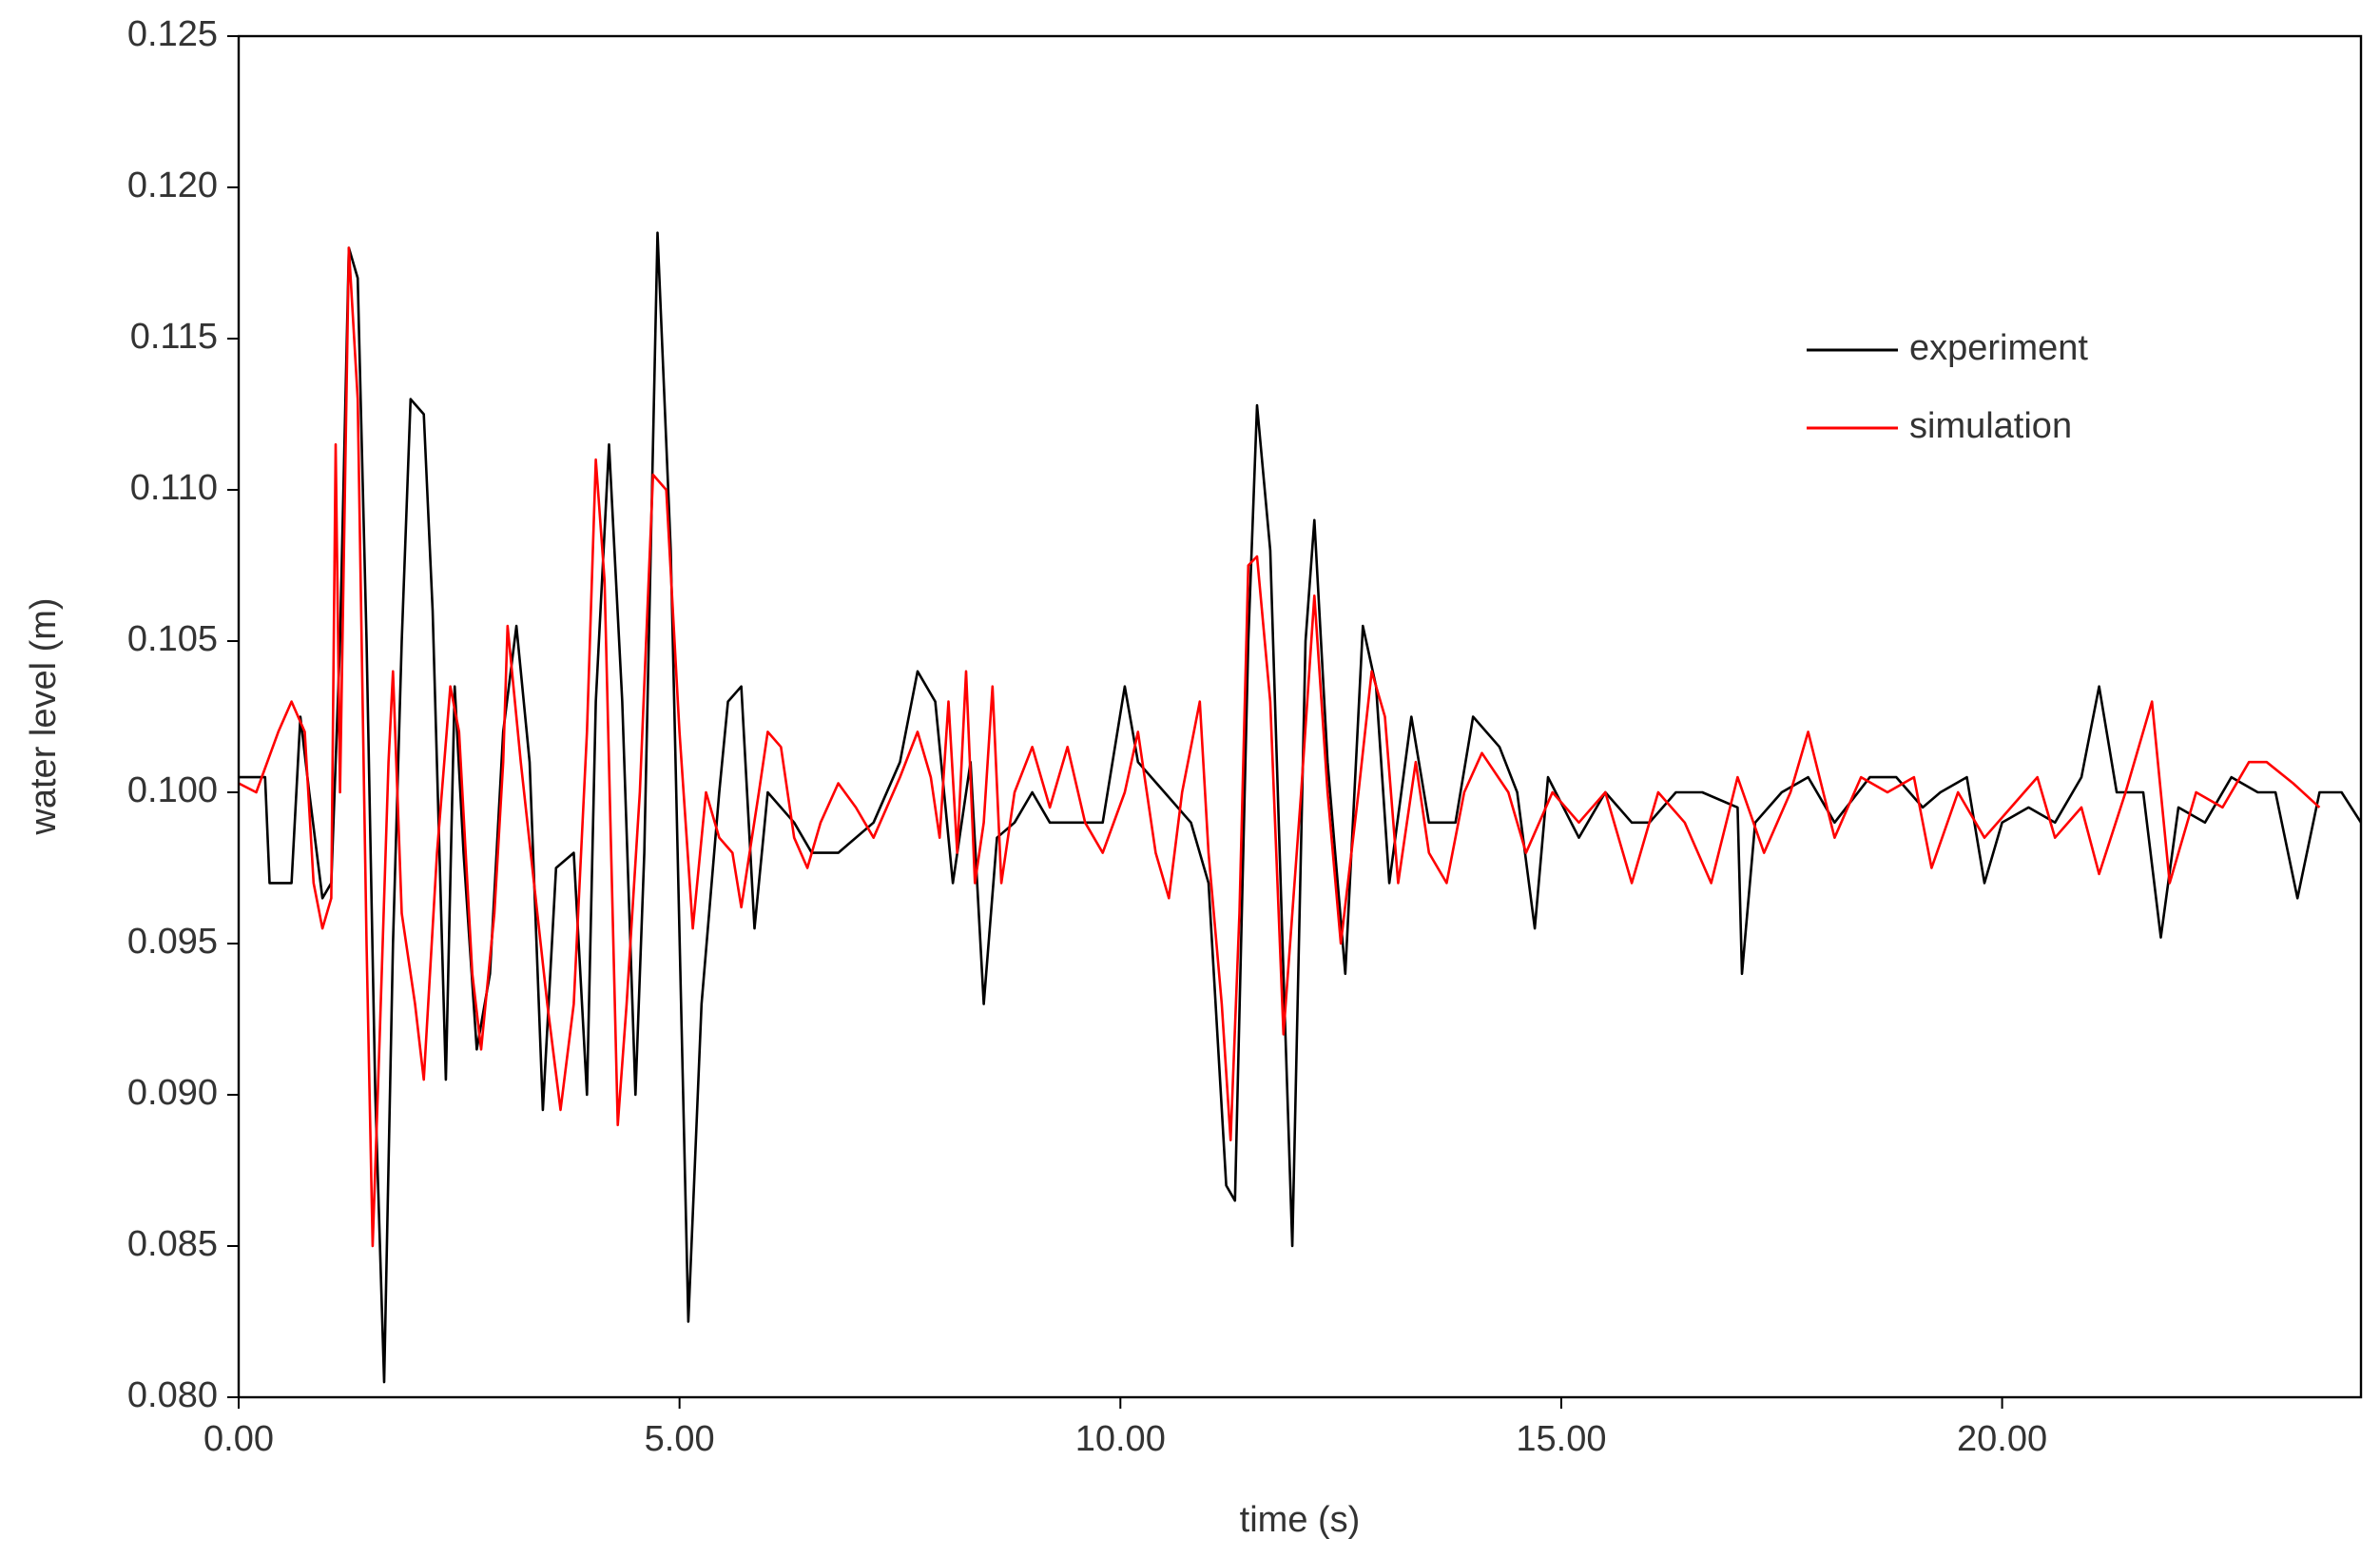 The image size is (2380, 1558). Describe the element at coordinates (172, 942) in the screenshot. I see `y-tick-label: 0.095` at that location.